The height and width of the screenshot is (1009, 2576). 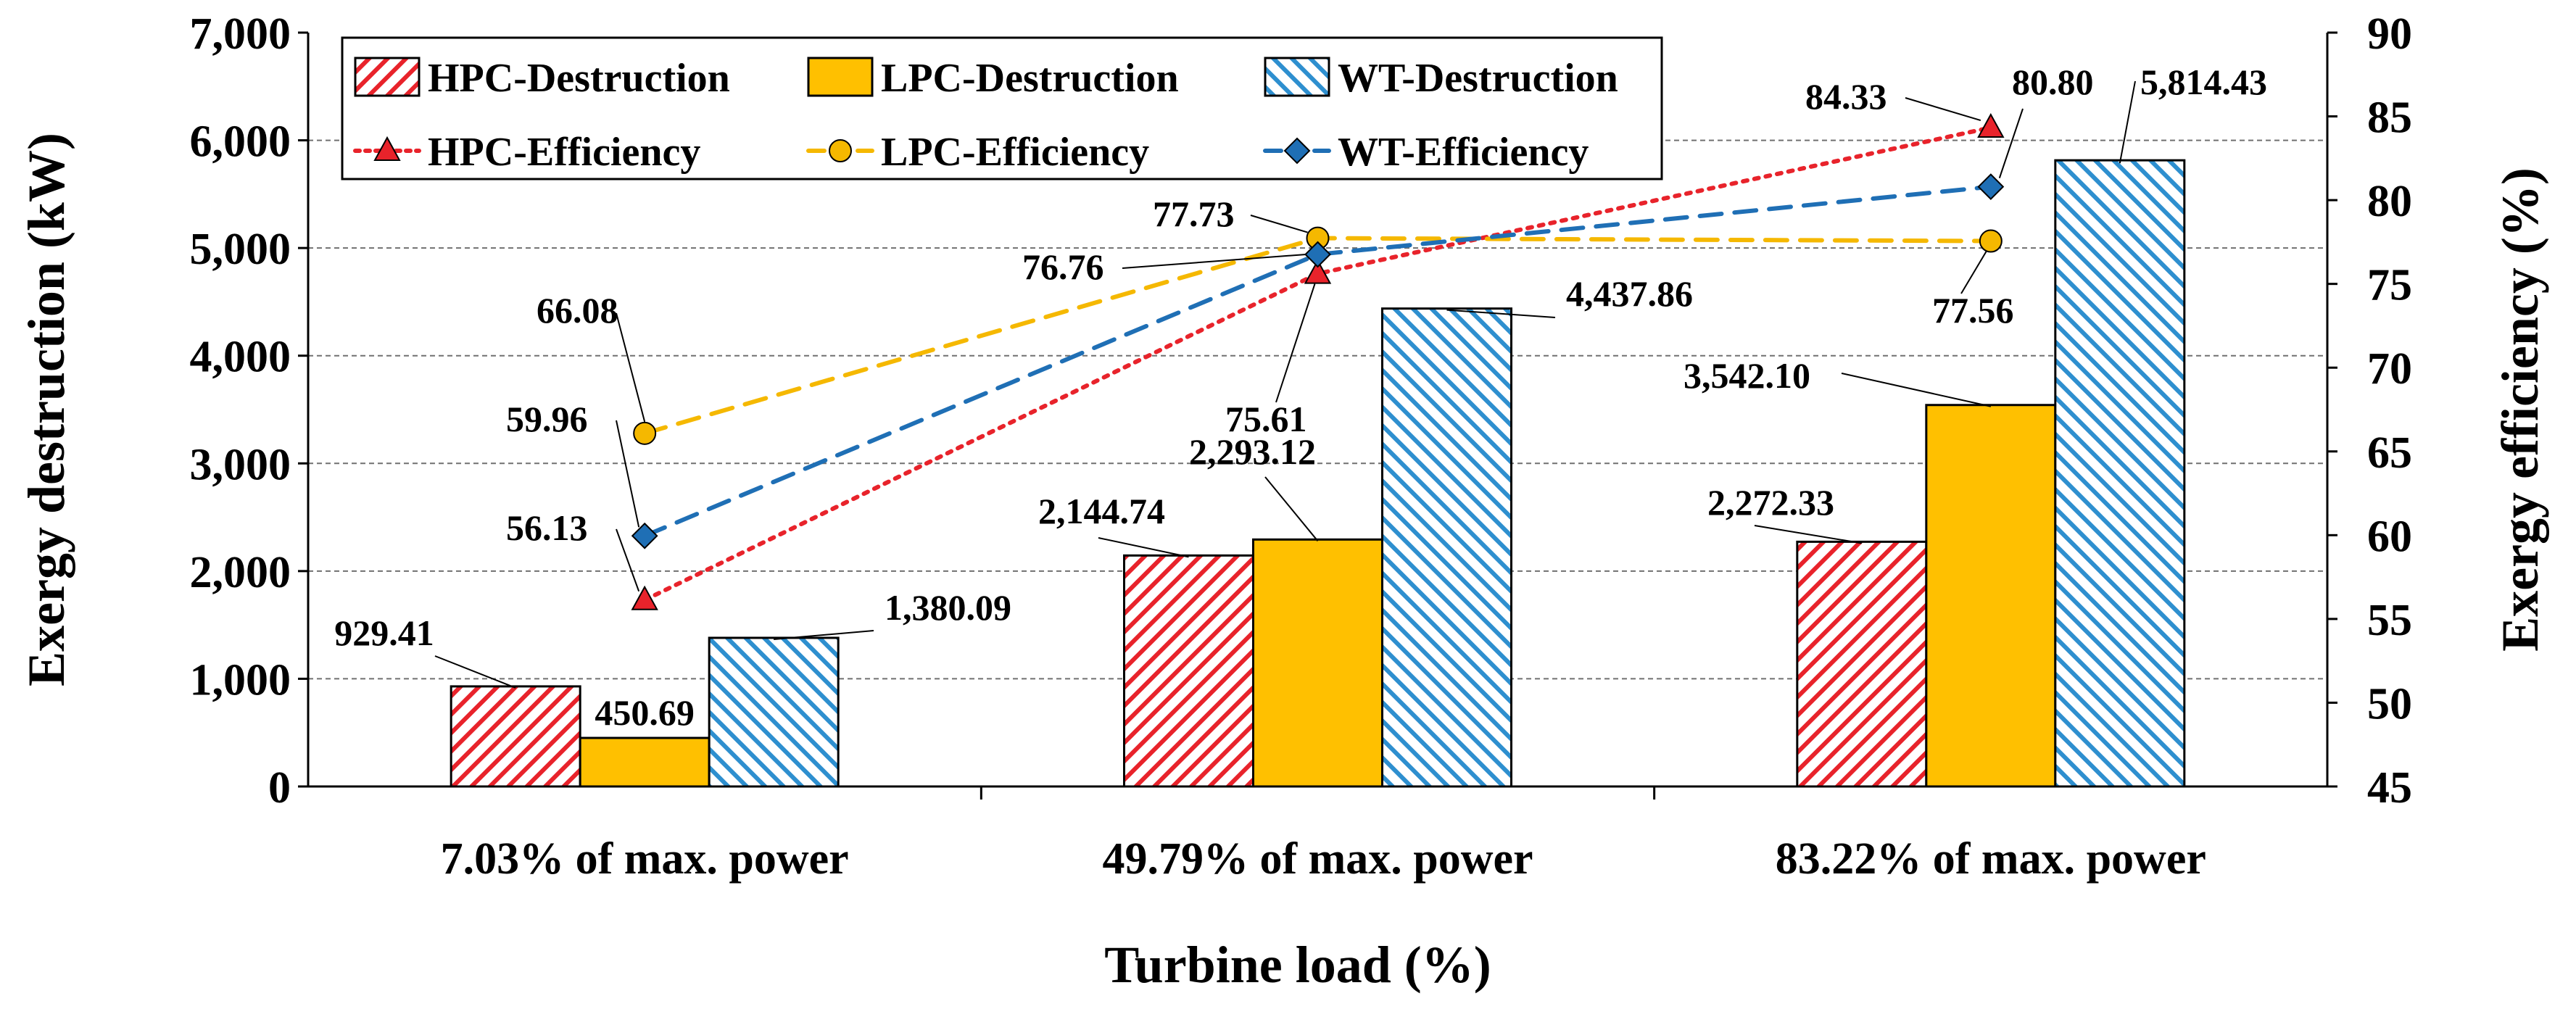 I want to click on data-label: 450.69, so click(x=645, y=712).